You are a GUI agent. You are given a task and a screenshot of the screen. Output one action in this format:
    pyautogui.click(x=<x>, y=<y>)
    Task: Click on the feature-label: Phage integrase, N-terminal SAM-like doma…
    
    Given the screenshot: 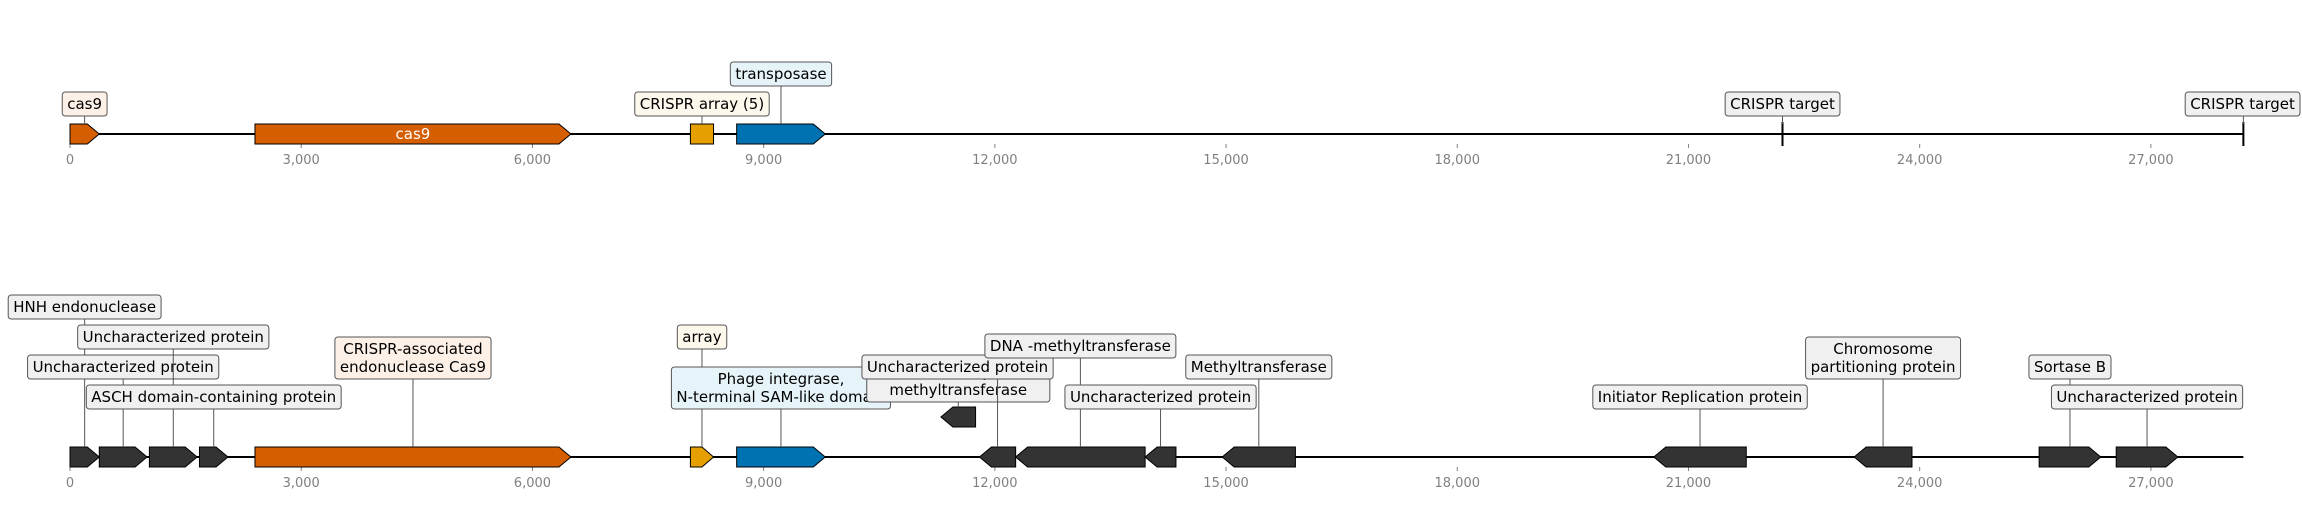 What is the action you would take?
    pyautogui.click(x=781, y=388)
    